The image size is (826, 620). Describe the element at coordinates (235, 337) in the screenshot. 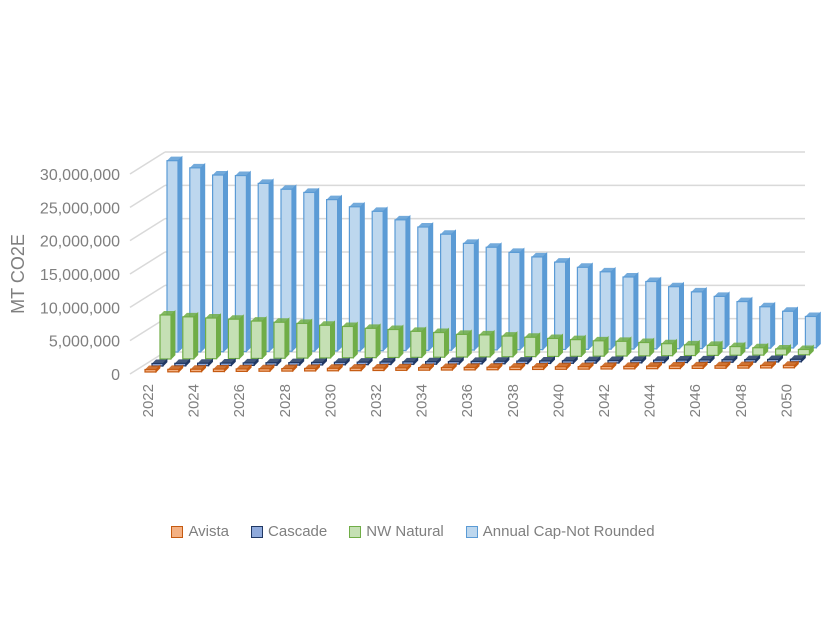

I see `bar-nw-natural-2025` at that location.